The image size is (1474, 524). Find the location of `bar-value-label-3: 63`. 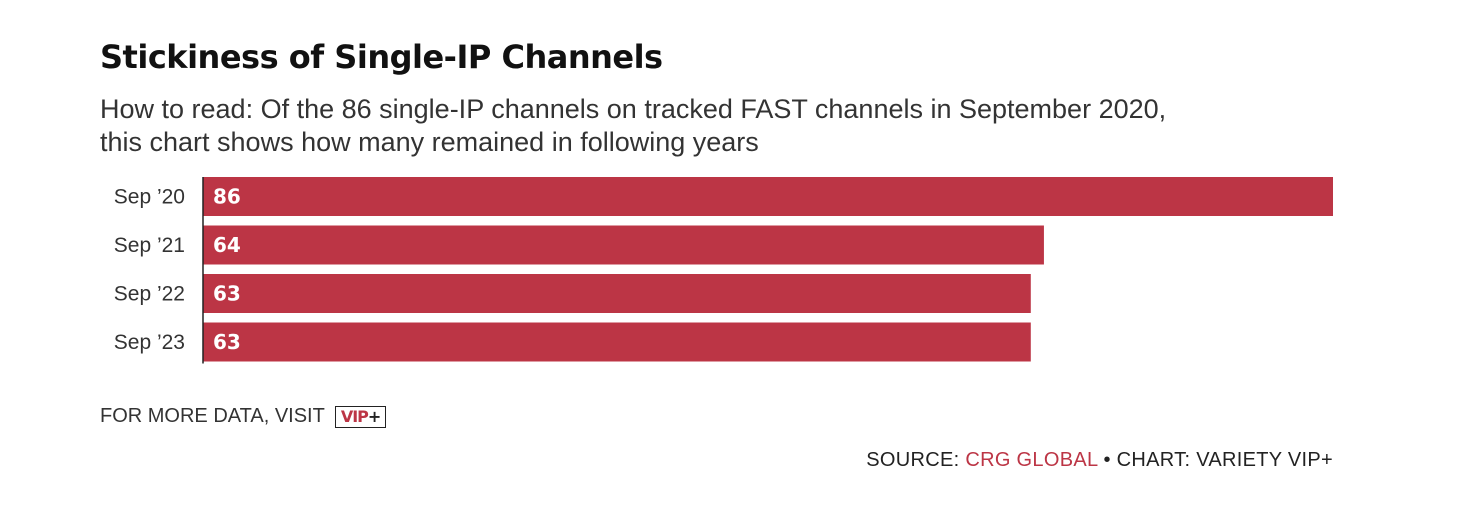

bar-value-label-3: 63 is located at coordinates (227, 294).